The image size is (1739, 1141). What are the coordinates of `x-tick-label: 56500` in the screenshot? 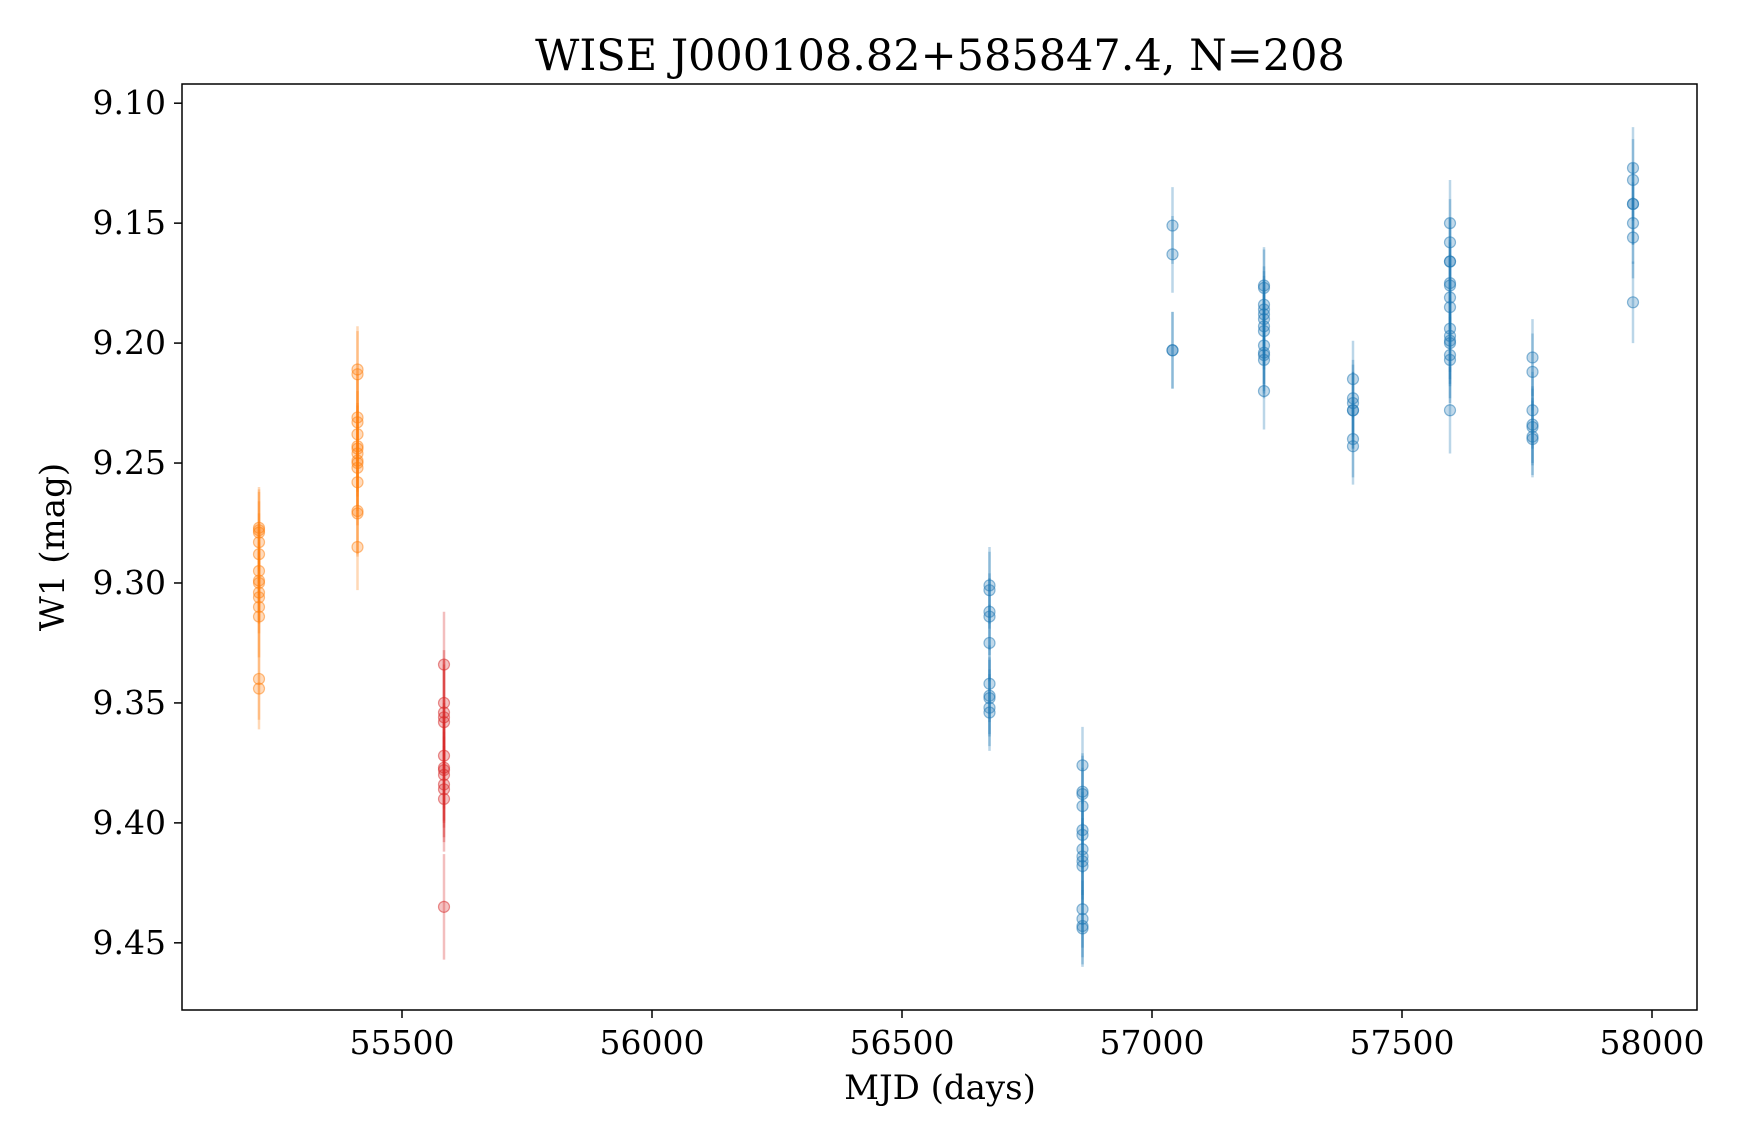 It's located at (902, 1042).